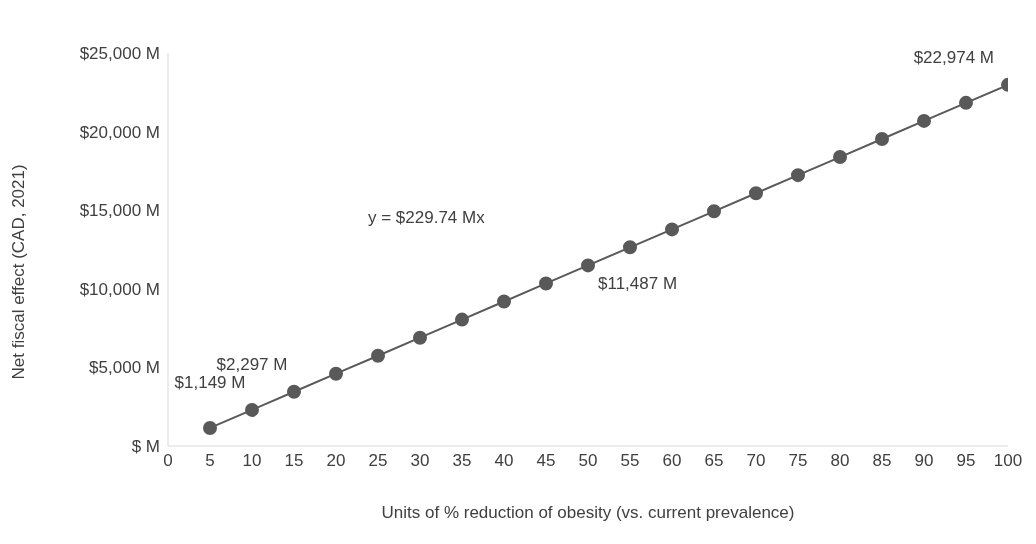  I want to click on x-tick-label: 5, so click(210, 461).